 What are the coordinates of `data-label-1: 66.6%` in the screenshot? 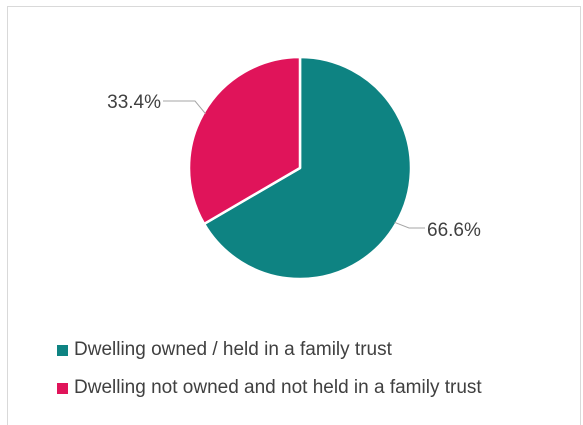 It's located at (454, 230).